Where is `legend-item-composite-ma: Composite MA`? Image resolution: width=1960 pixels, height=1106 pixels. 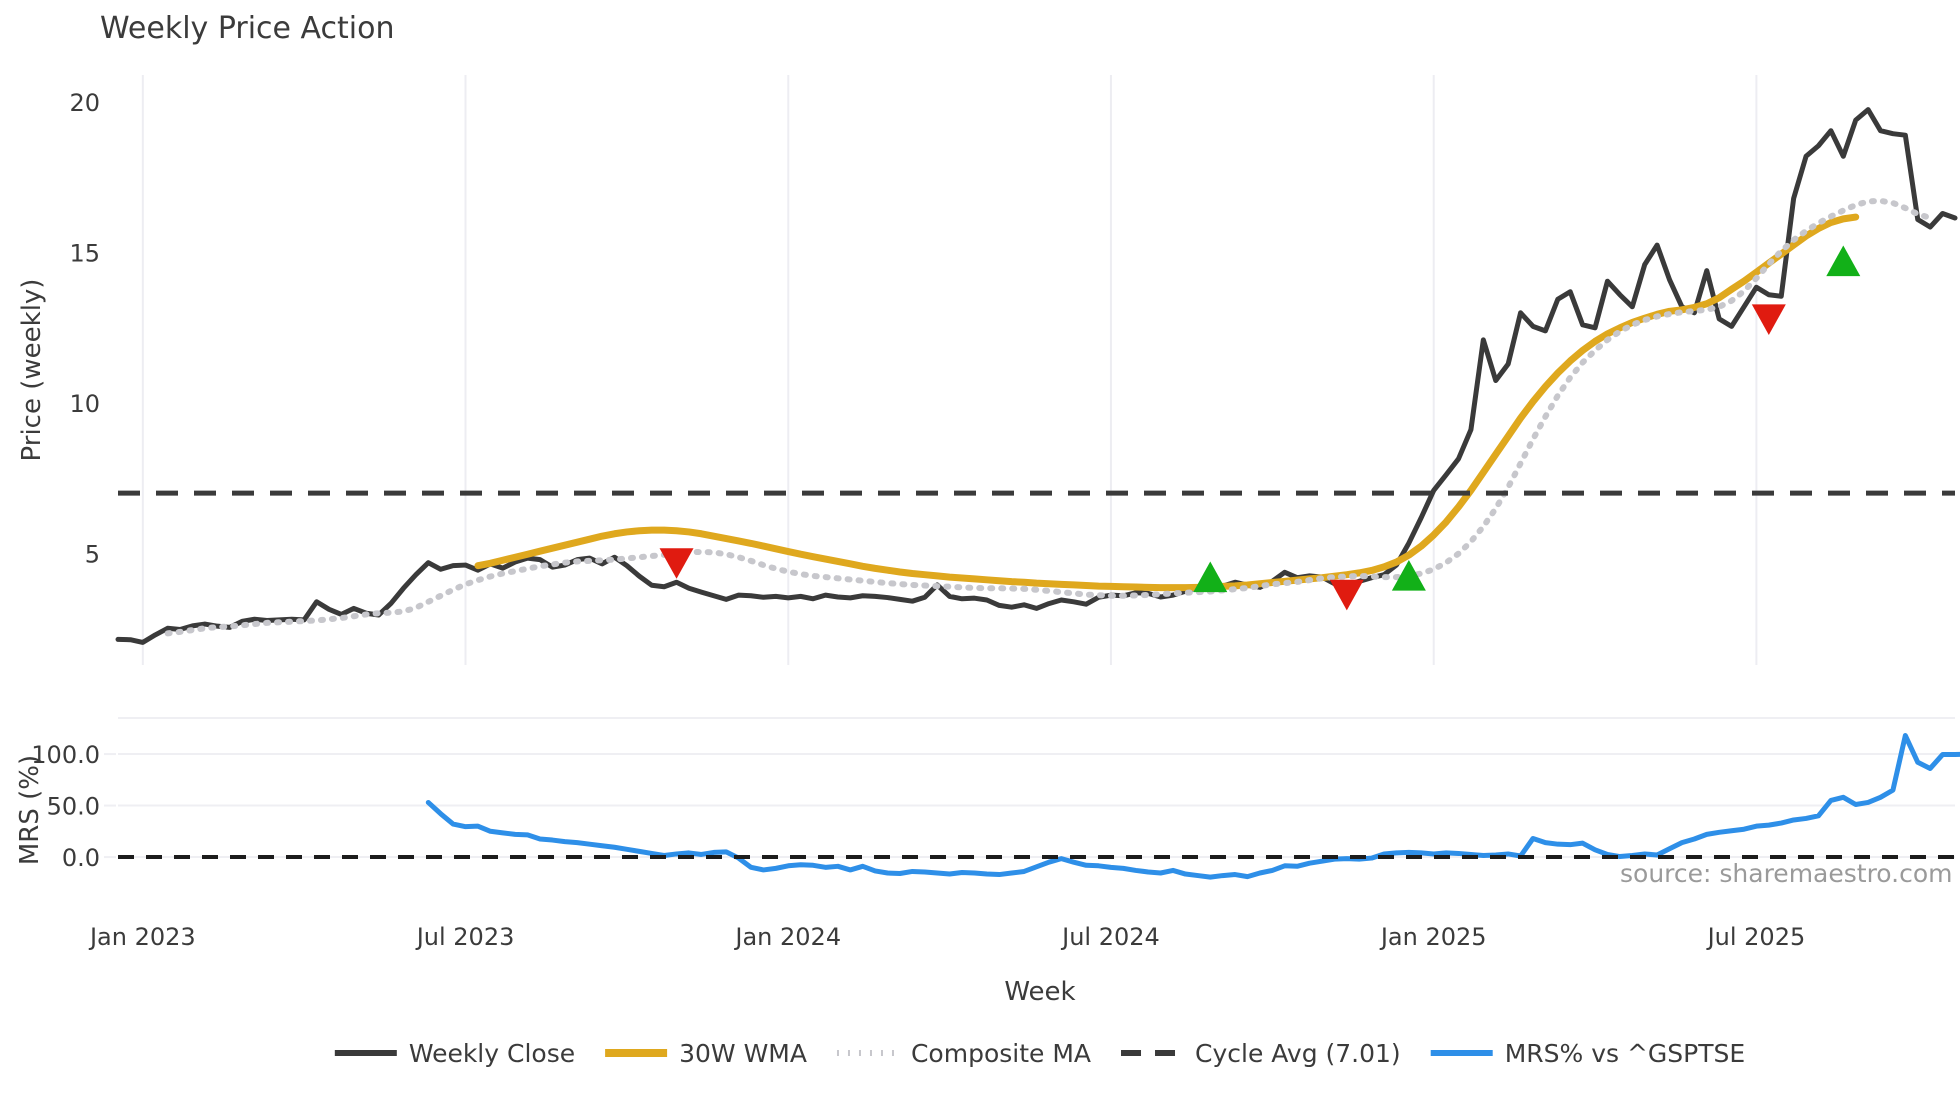 legend-item-composite-ma: Composite MA is located at coordinates (963, 1053).